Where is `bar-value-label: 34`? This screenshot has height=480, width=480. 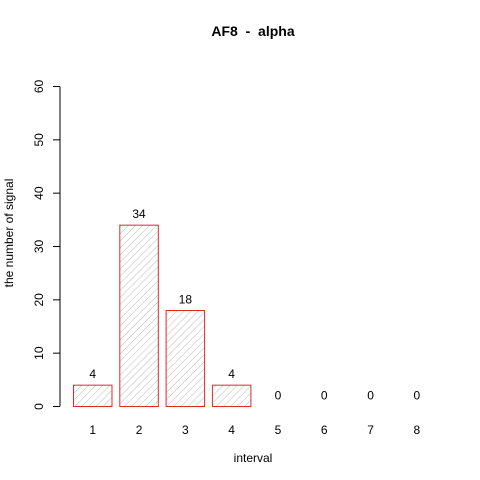 bar-value-label: 34 is located at coordinates (139, 214).